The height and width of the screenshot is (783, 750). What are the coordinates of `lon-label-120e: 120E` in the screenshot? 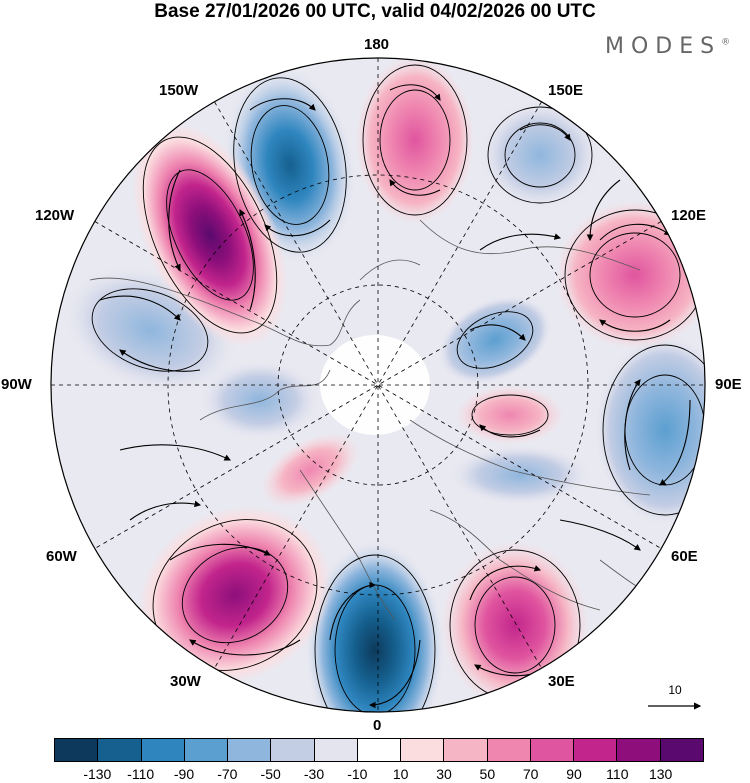 It's located at (689, 215).